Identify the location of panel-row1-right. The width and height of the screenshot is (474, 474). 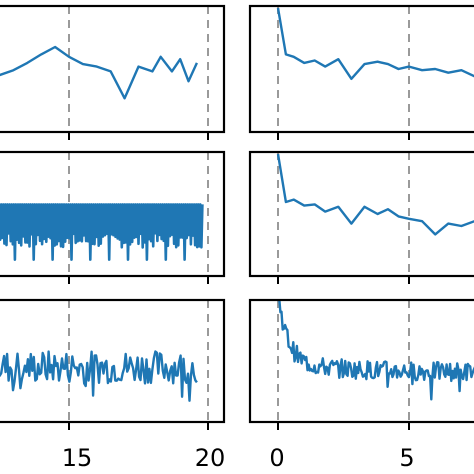
(361, 72).